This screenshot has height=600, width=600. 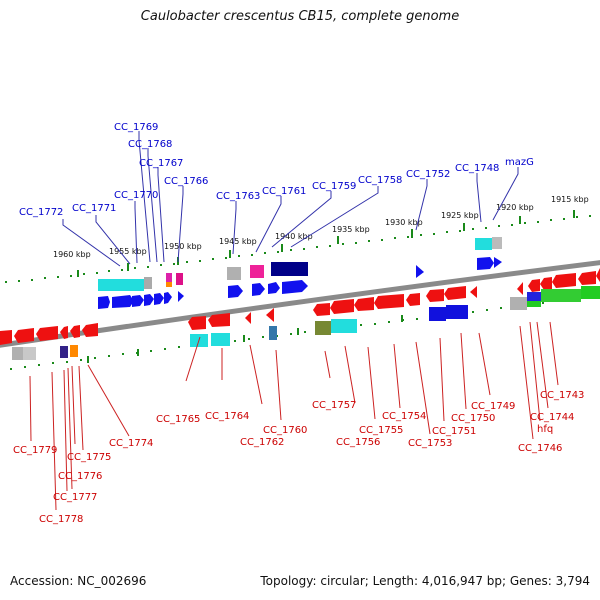 I want to click on gene-label-cc-1751: CC_1751, so click(x=454, y=431).